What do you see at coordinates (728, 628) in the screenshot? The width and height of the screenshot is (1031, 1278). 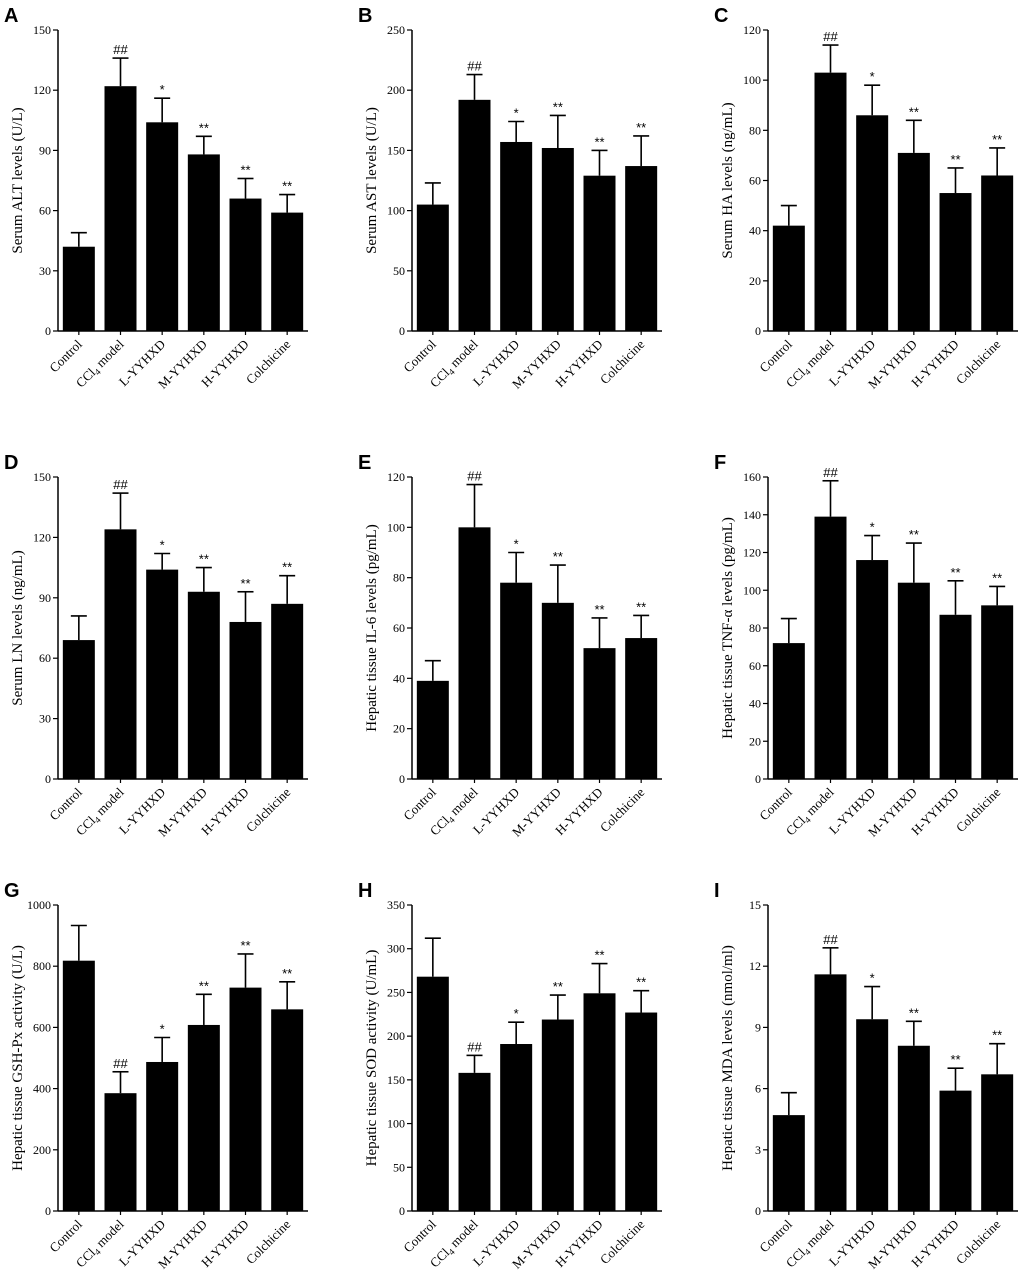 I see `y-axis-label: Hepatic tissue TNF-α levels (pg/mL)` at bounding box center [728, 628].